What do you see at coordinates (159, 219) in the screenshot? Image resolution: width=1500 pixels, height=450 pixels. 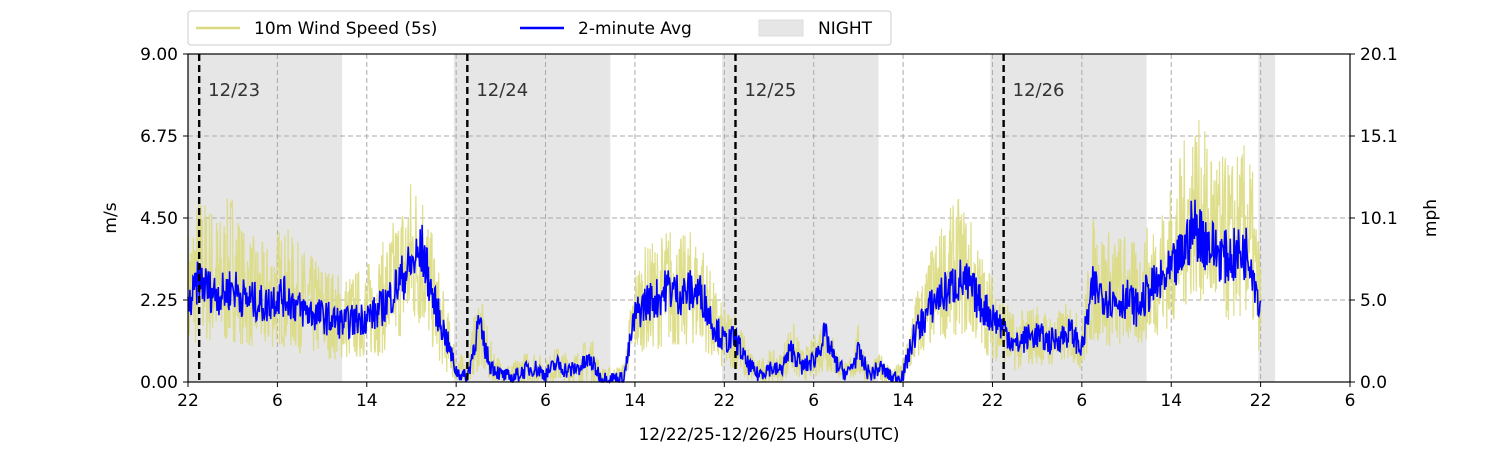 I see `y-left-tick-label-2: 4.50` at bounding box center [159, 219].